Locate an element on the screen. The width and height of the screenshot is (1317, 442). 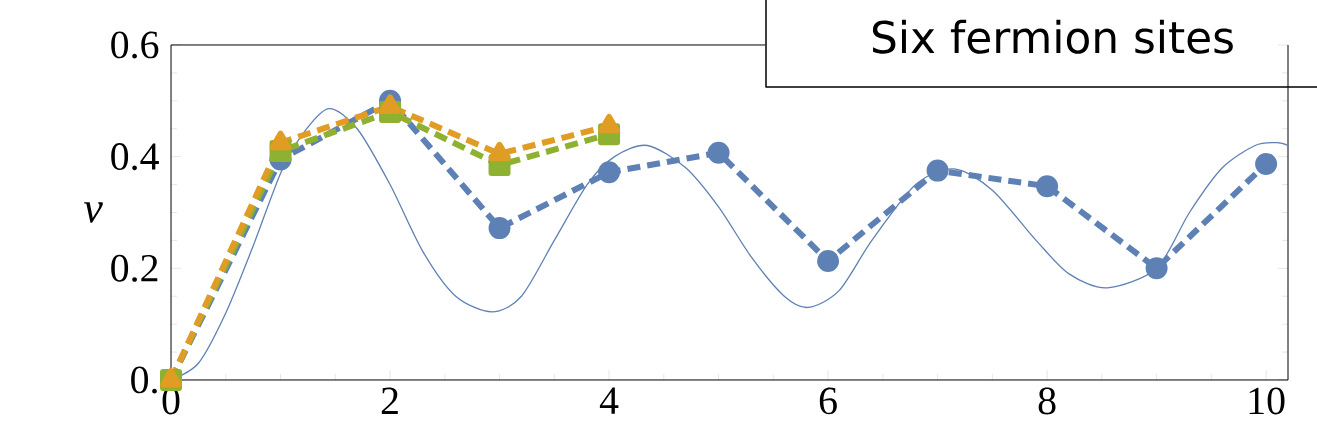
y-tick-label: 0.6 is located at coordinates (135, 45).